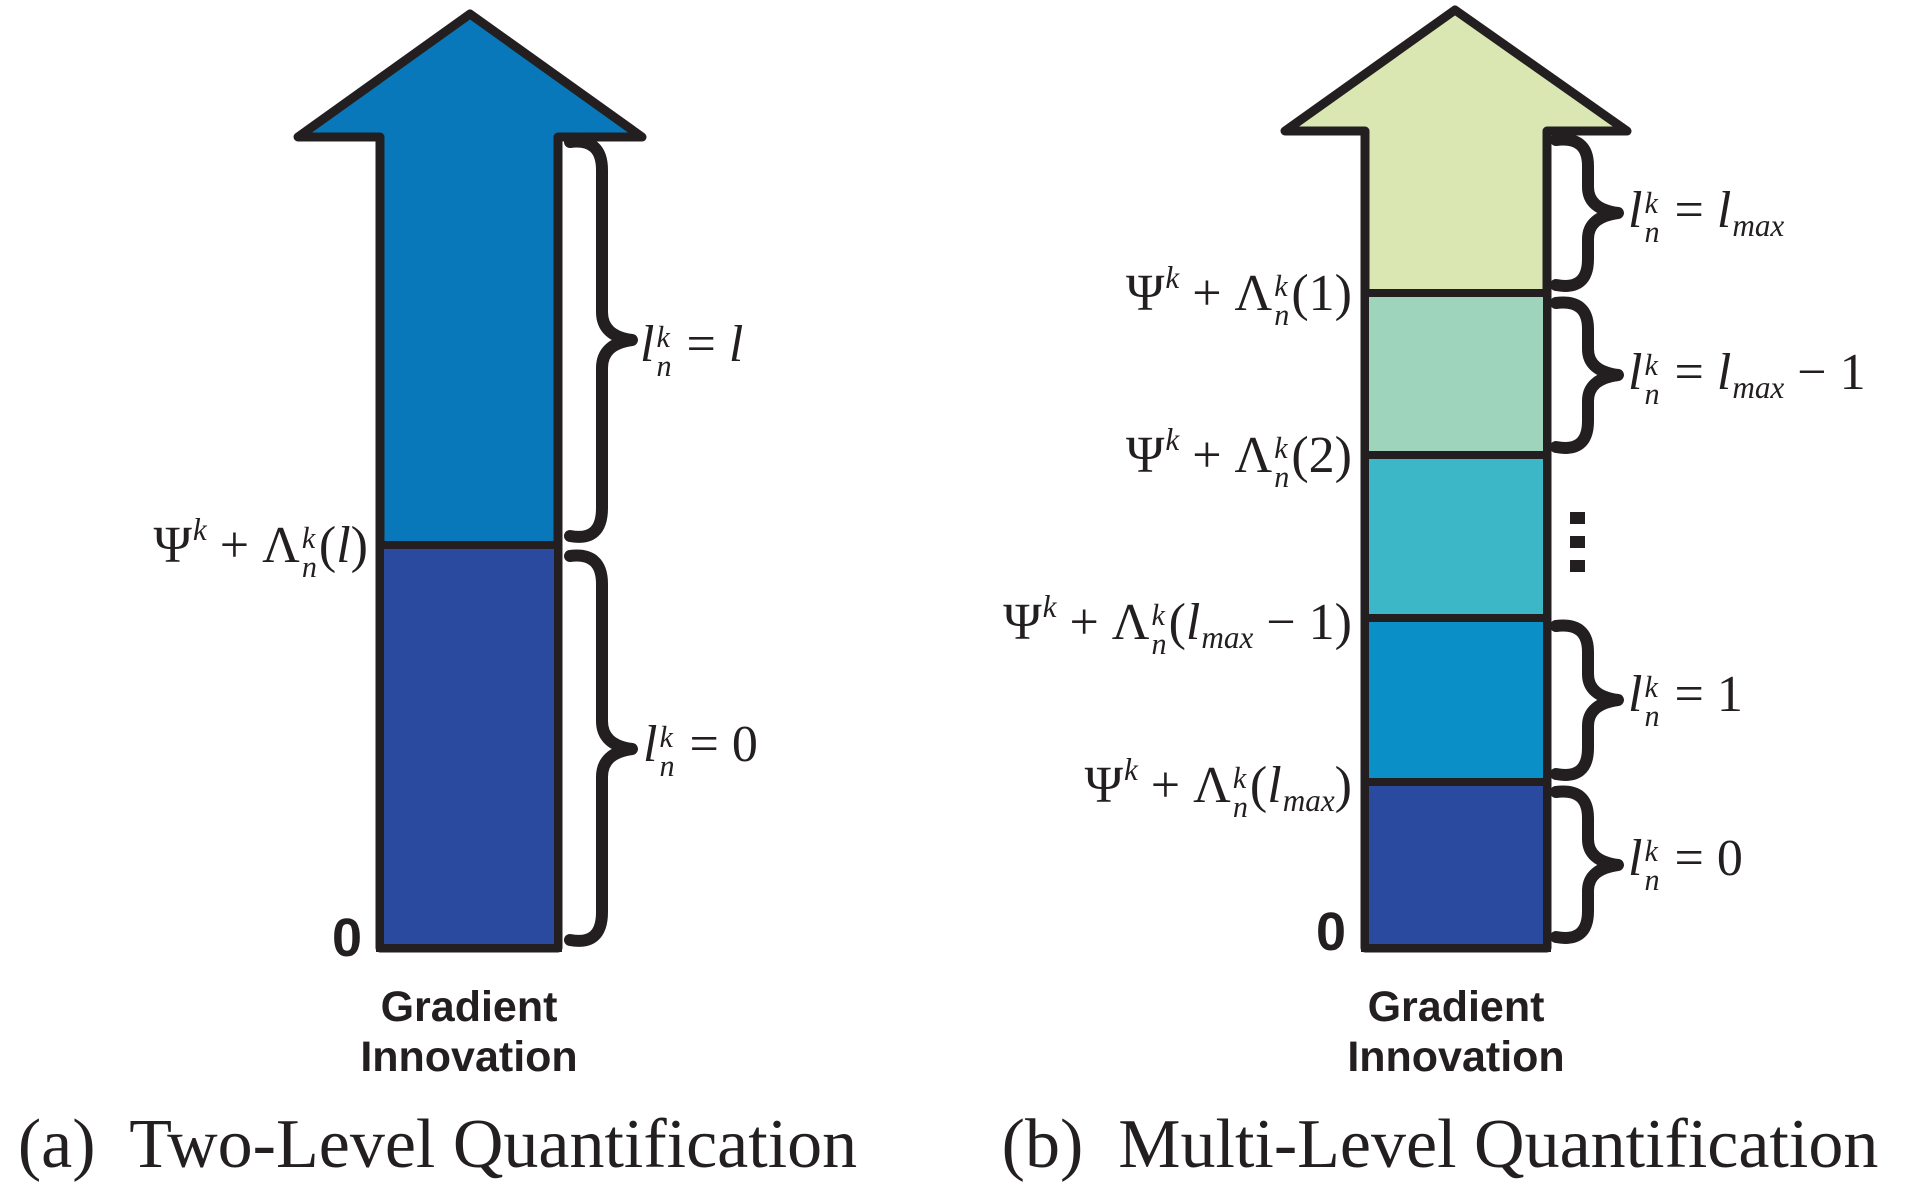 The image size is (1908, 1192). Describe the element at coordinates (437, 1144) in the screenshot. I see `left-caption: (a) Two-Level Quantification` at that location.